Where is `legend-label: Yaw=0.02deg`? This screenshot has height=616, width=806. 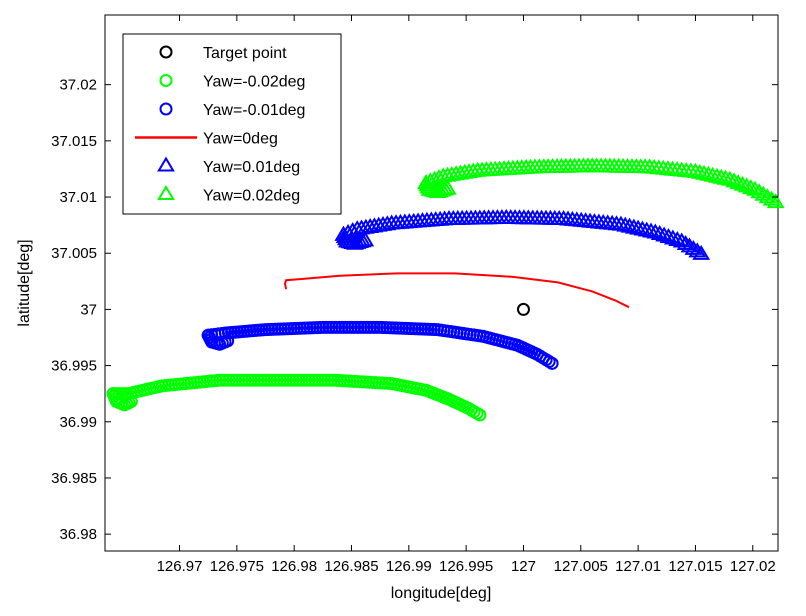
legend-label: Yaw=0.02deg is located at coordinates (251, 196).